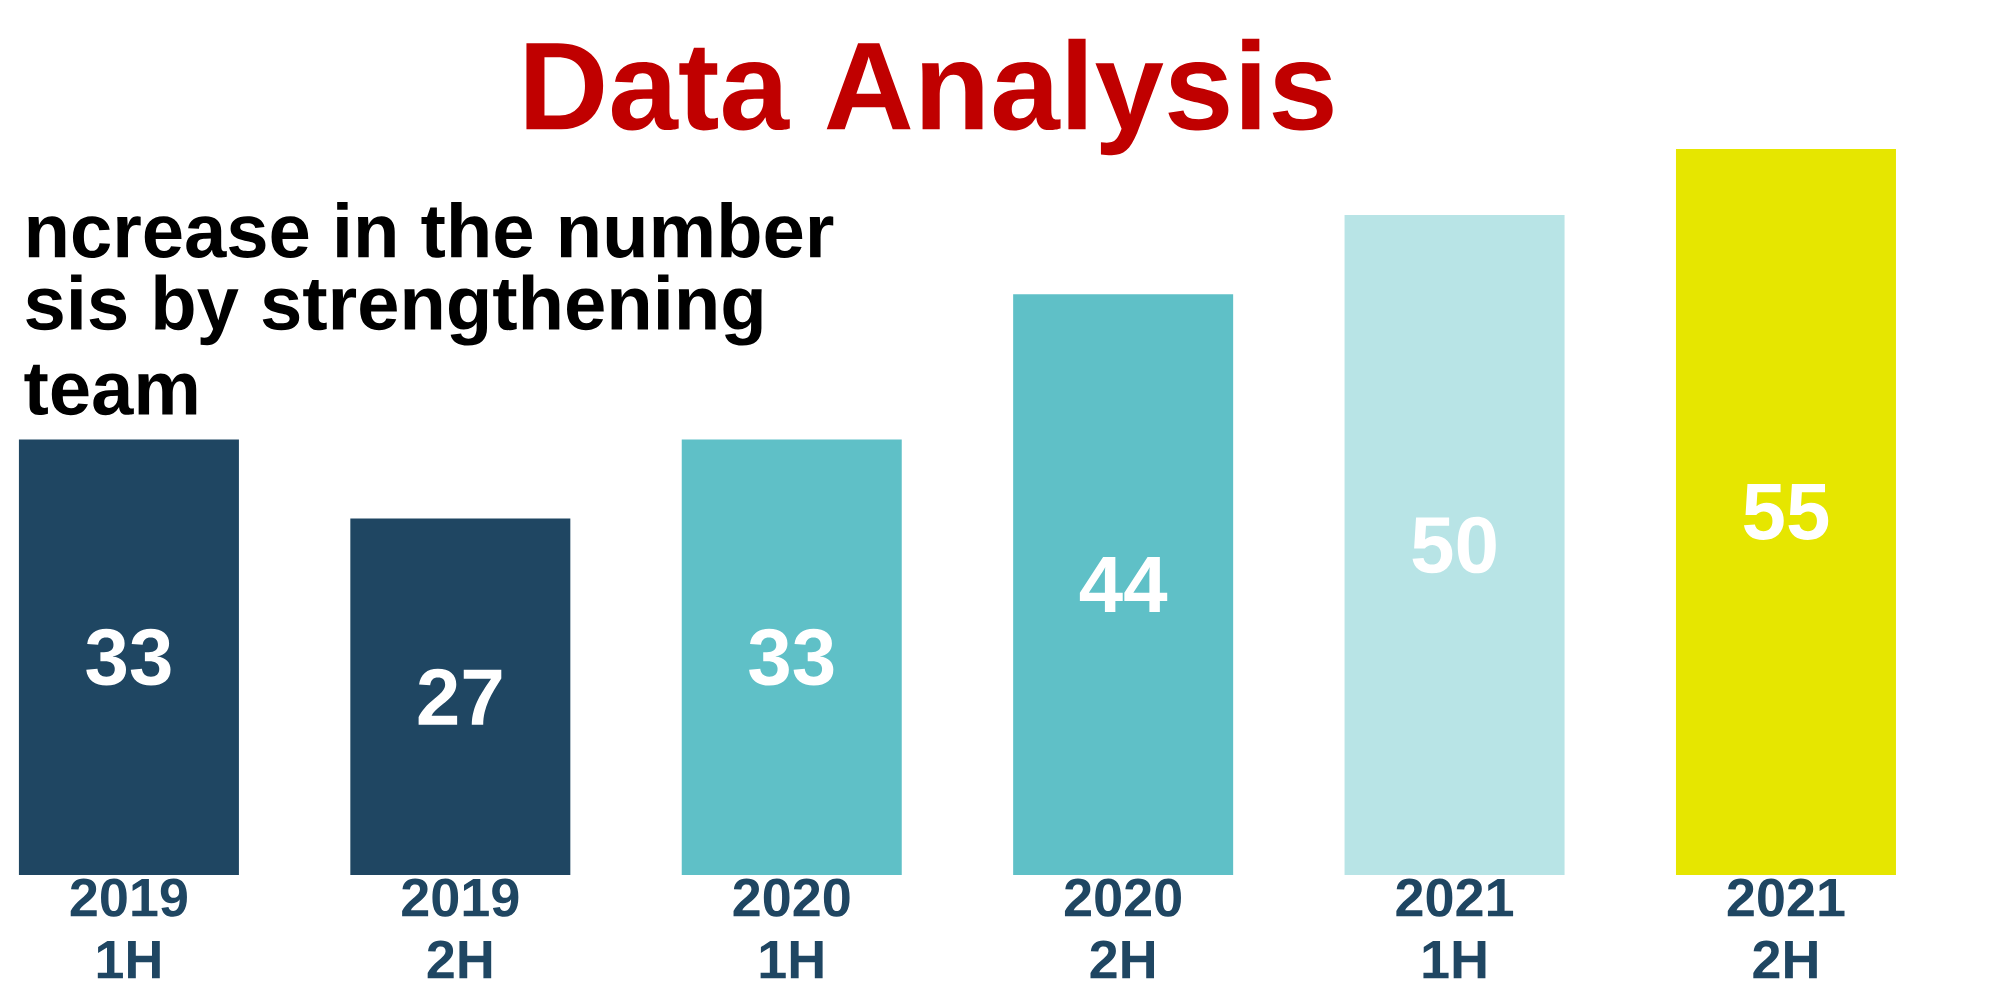  I want to click on data-label: 27, so click(460, 696).